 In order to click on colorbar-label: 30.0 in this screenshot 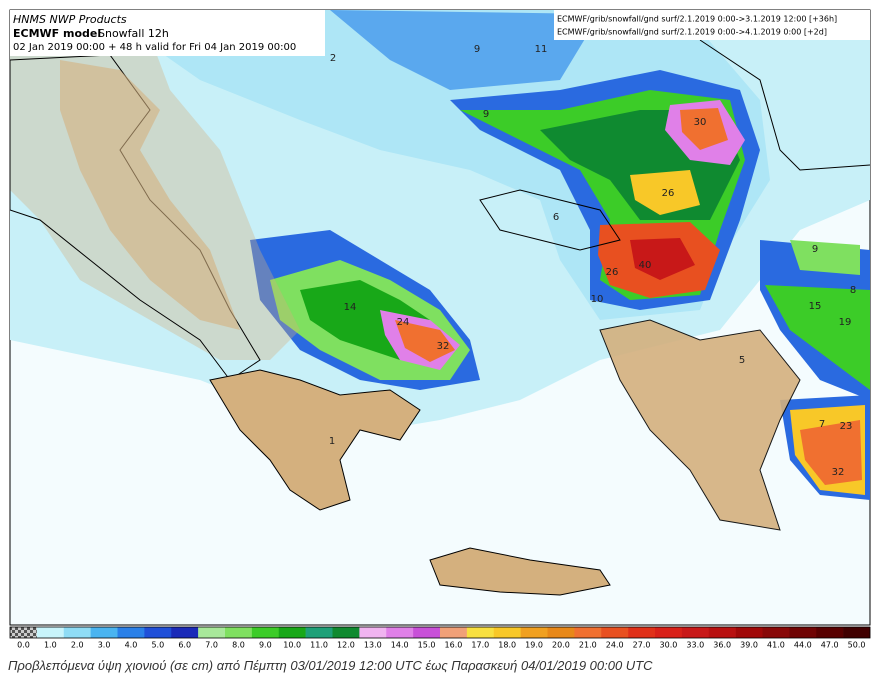, I will do `click(669, 645)`.